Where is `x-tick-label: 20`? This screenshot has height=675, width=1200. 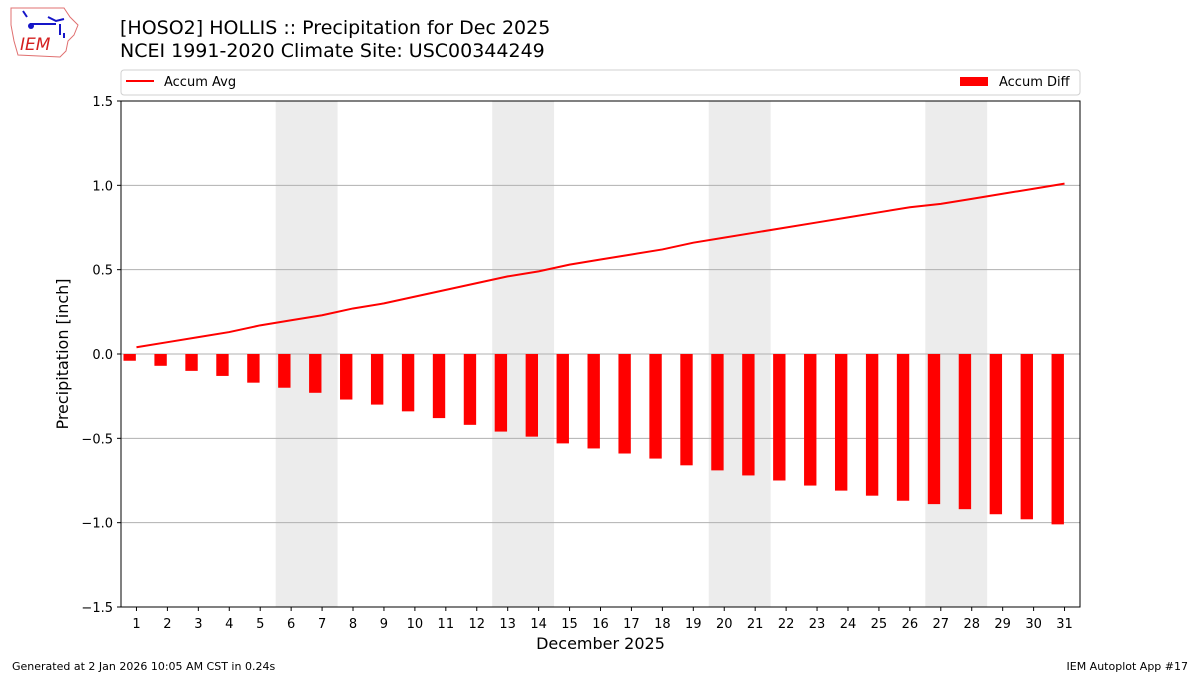
x-tick-label: 20 is located at coordinates (724, 624).